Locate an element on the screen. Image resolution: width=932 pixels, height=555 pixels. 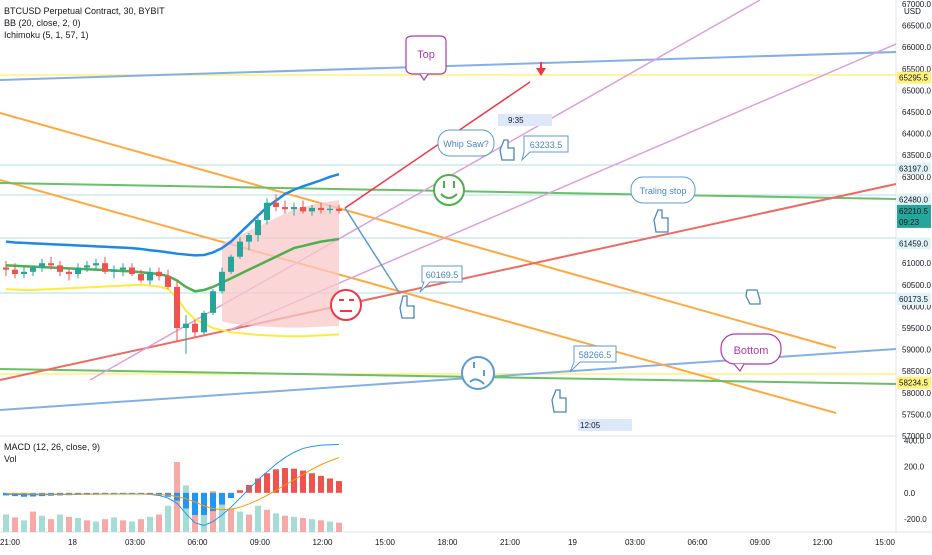
price-badge-label: 63197.0 is located at coordinates (913, 168).